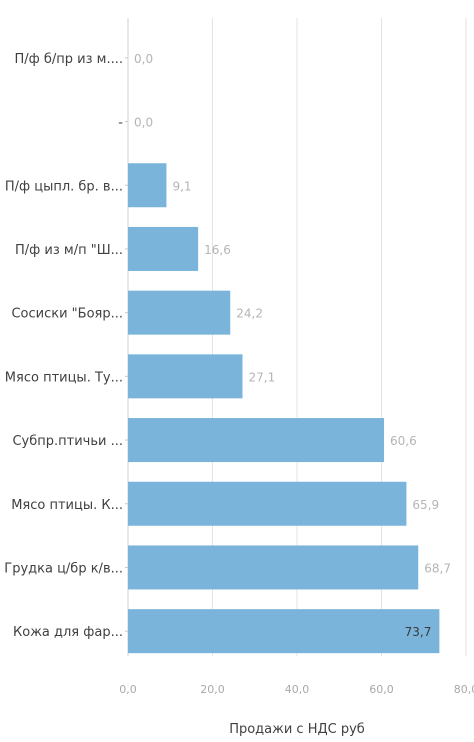 This screenshot has height=742, width=474. What do you see at coordinates (381, 689) in the screenshot?
I see `x-tick-label: 60,0` at bounding box center [381, 689].